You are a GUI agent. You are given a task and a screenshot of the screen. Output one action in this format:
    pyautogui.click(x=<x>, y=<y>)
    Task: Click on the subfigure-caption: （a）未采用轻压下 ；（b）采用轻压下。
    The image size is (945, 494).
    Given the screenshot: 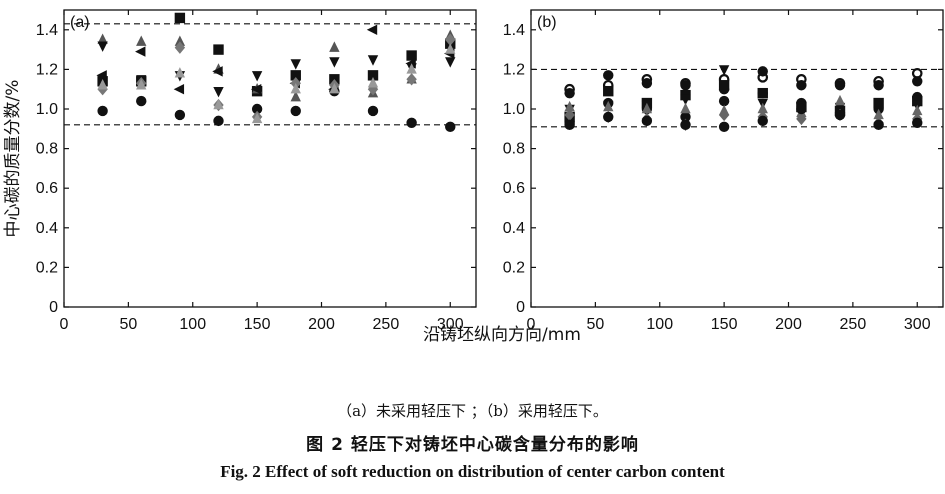 What is the action you would take?
    pyautogui.click(x=472, y=411)
    